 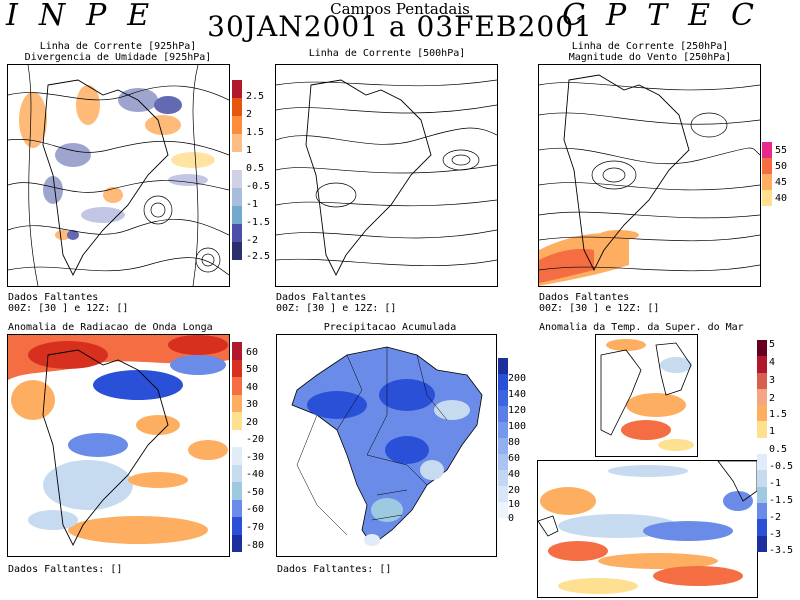 What do you see at coordinates (255, 527) in the screenshot?
I see `legend-olr-label-11: -70` at bounding box center [255, 527].